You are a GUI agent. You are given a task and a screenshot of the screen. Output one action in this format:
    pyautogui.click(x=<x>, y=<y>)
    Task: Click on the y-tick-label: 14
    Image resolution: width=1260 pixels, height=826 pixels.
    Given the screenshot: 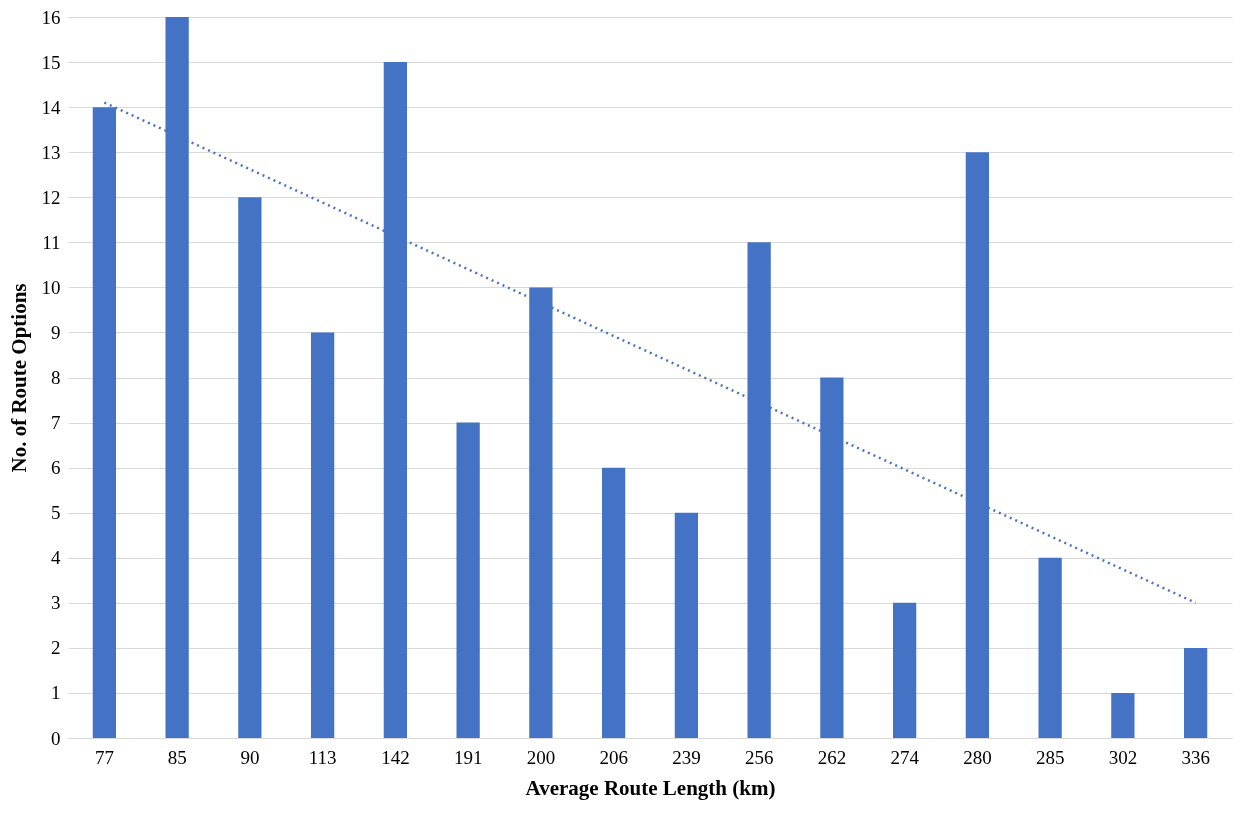 What is the action you would take?
    pyautogui.click(x=51, y=107)
    